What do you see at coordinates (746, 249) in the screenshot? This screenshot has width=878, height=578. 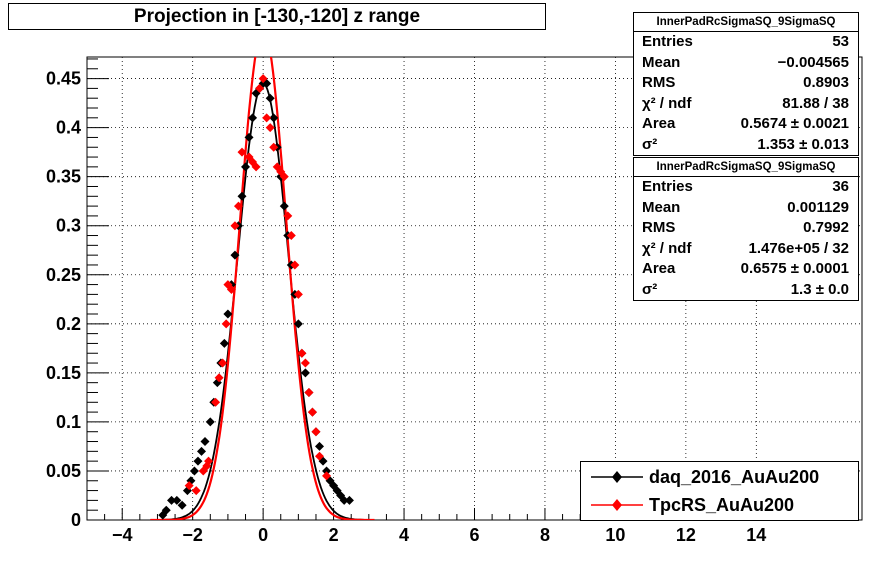 I see `stats-row-chi2: χ² / ndf 1.476e+05 / 32` at bounding box center [746, 249].